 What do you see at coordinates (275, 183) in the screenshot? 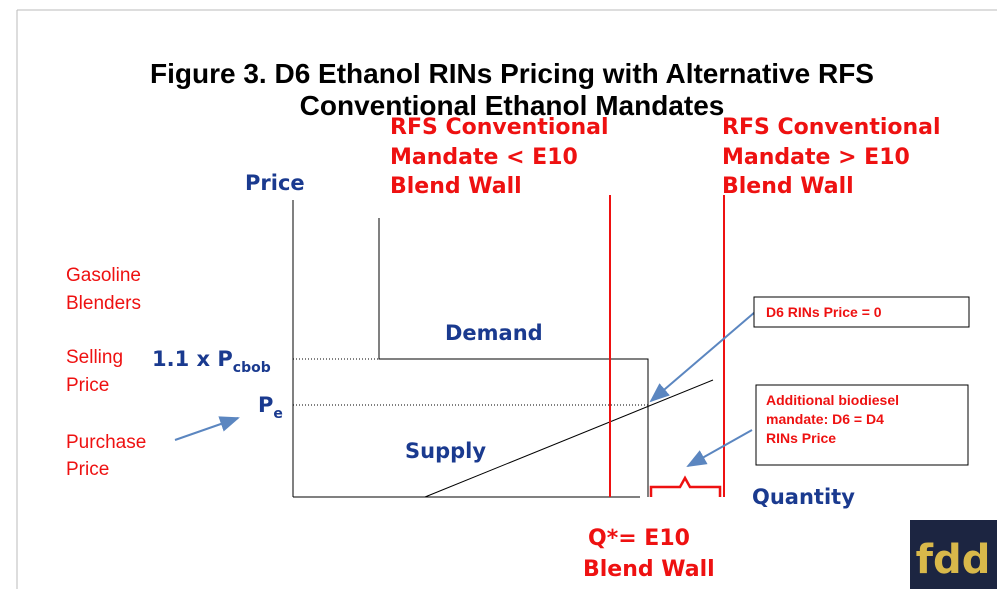
I see `y-axis-label: Price` at bounding box center [275, 183].